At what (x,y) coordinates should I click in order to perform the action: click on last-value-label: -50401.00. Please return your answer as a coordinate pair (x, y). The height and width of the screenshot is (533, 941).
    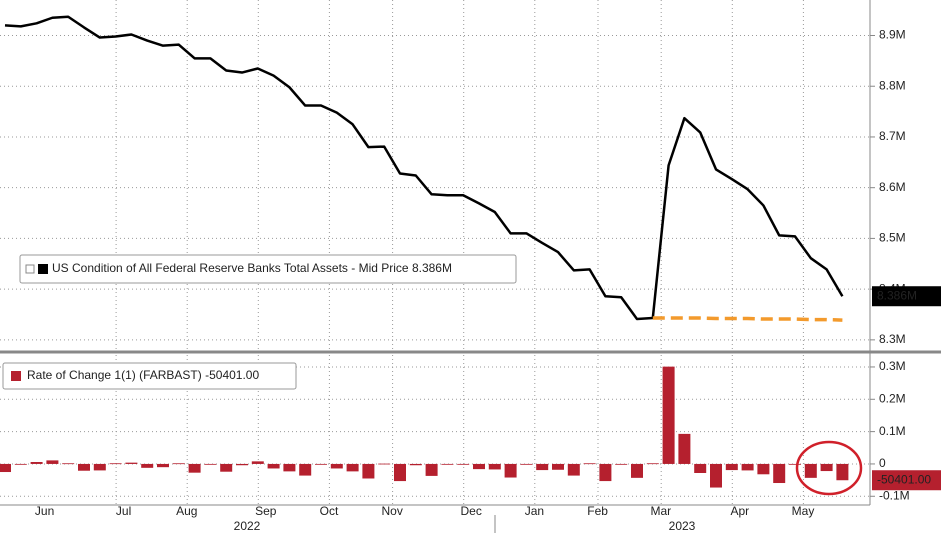
    Looking at the image, I should click on (904, 479).